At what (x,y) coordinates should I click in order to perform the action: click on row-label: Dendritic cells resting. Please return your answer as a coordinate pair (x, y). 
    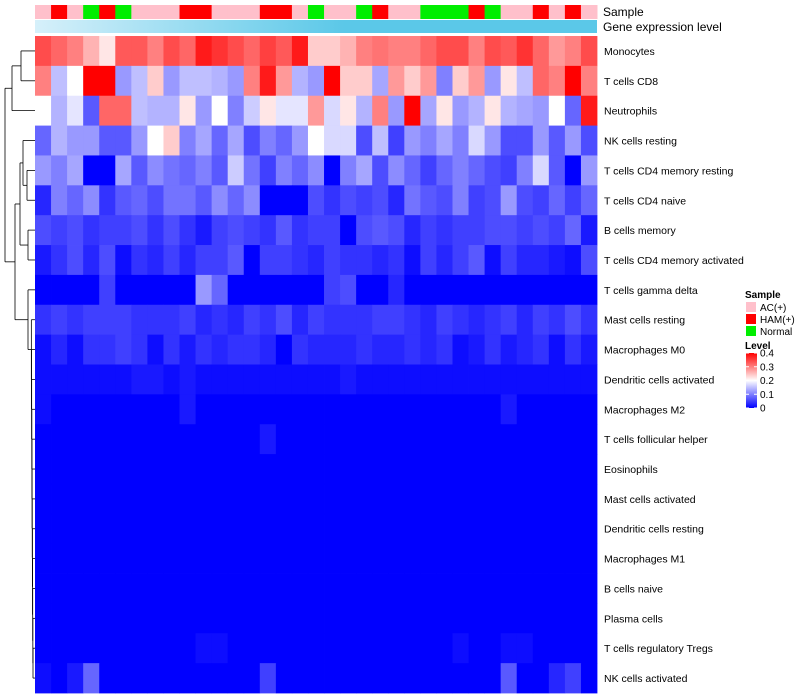
    Looking at the image, I should click on (654, 530).